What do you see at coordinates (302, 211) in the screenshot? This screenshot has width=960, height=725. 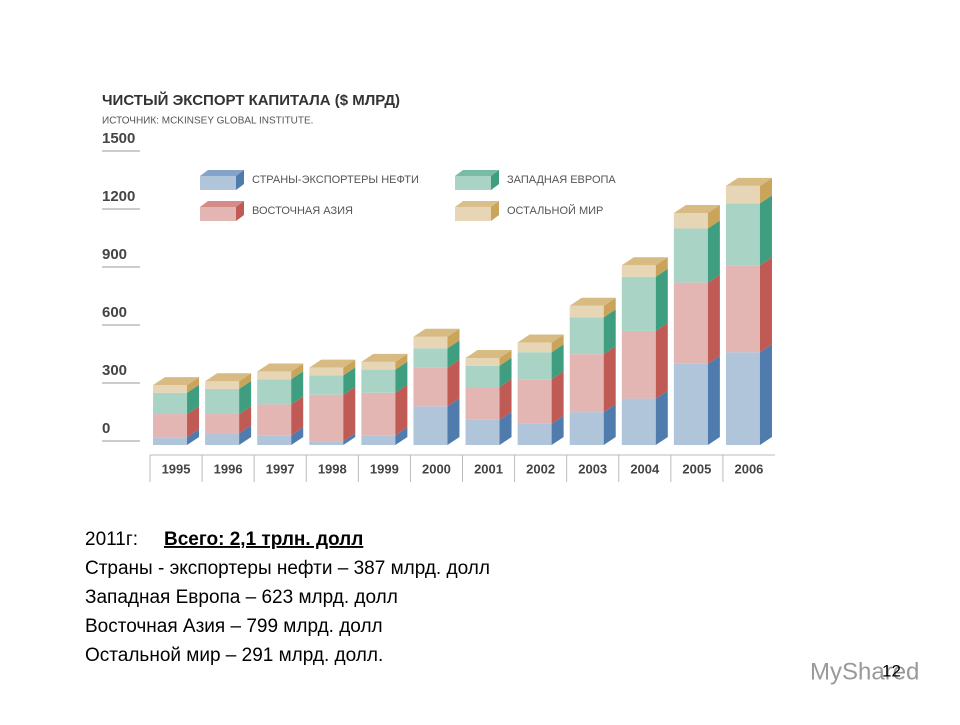 I see `legend-label: ВОСТОЧНАЯ АЗИЯ` at bounding box center [302, 211].